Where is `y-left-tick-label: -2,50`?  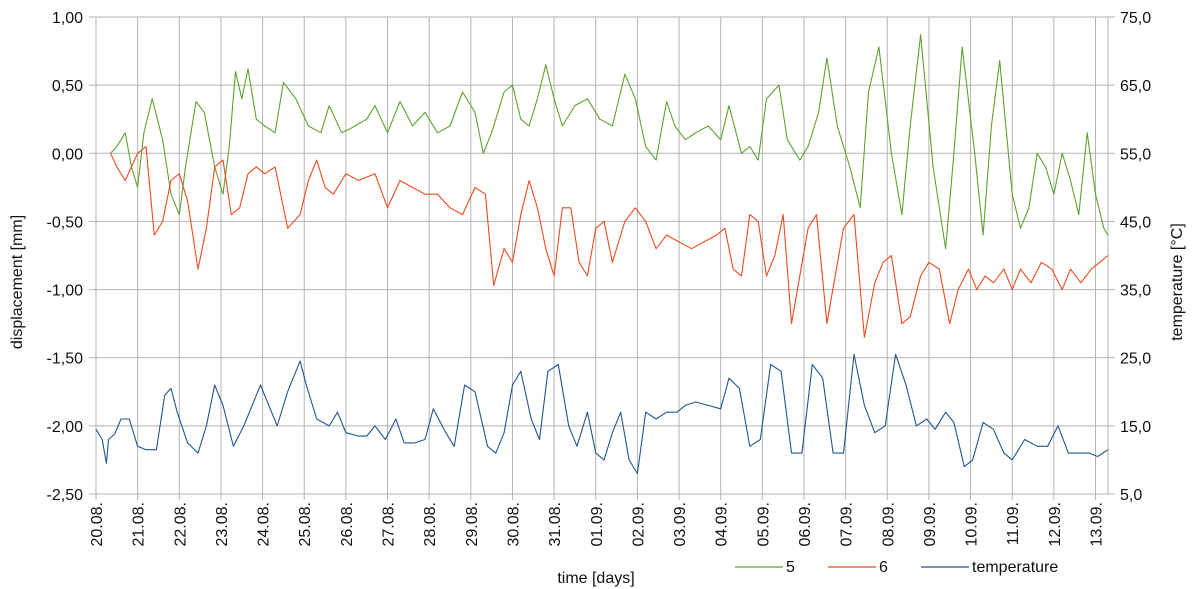
y-left-tick-label: -2,50 is located at coordinates (65, 495).